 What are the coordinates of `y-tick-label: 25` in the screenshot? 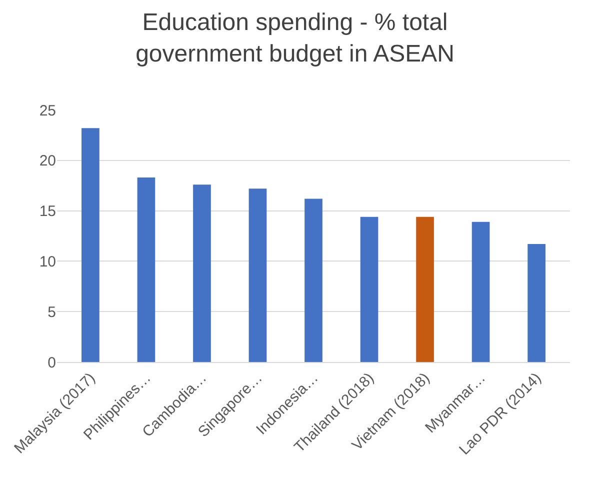 It's located at (47, 111).